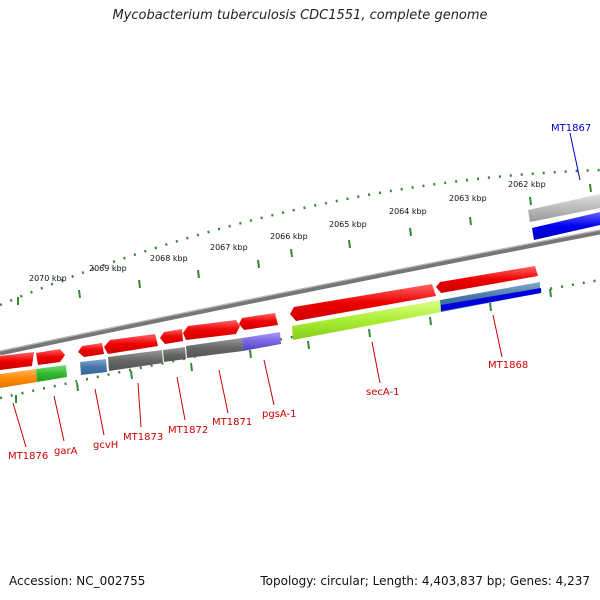  Describe the element at coordinates (348, 224) in the screenshot. I see `kbp-label: 2065 kbp` at that location.